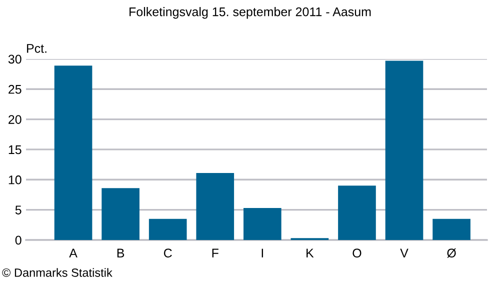 Image resolution: width=500 pixels, height=282 pixels. Describe the element at coordinates (168, 253) in the screenshot. I see `x-tick-label: C` at that location.